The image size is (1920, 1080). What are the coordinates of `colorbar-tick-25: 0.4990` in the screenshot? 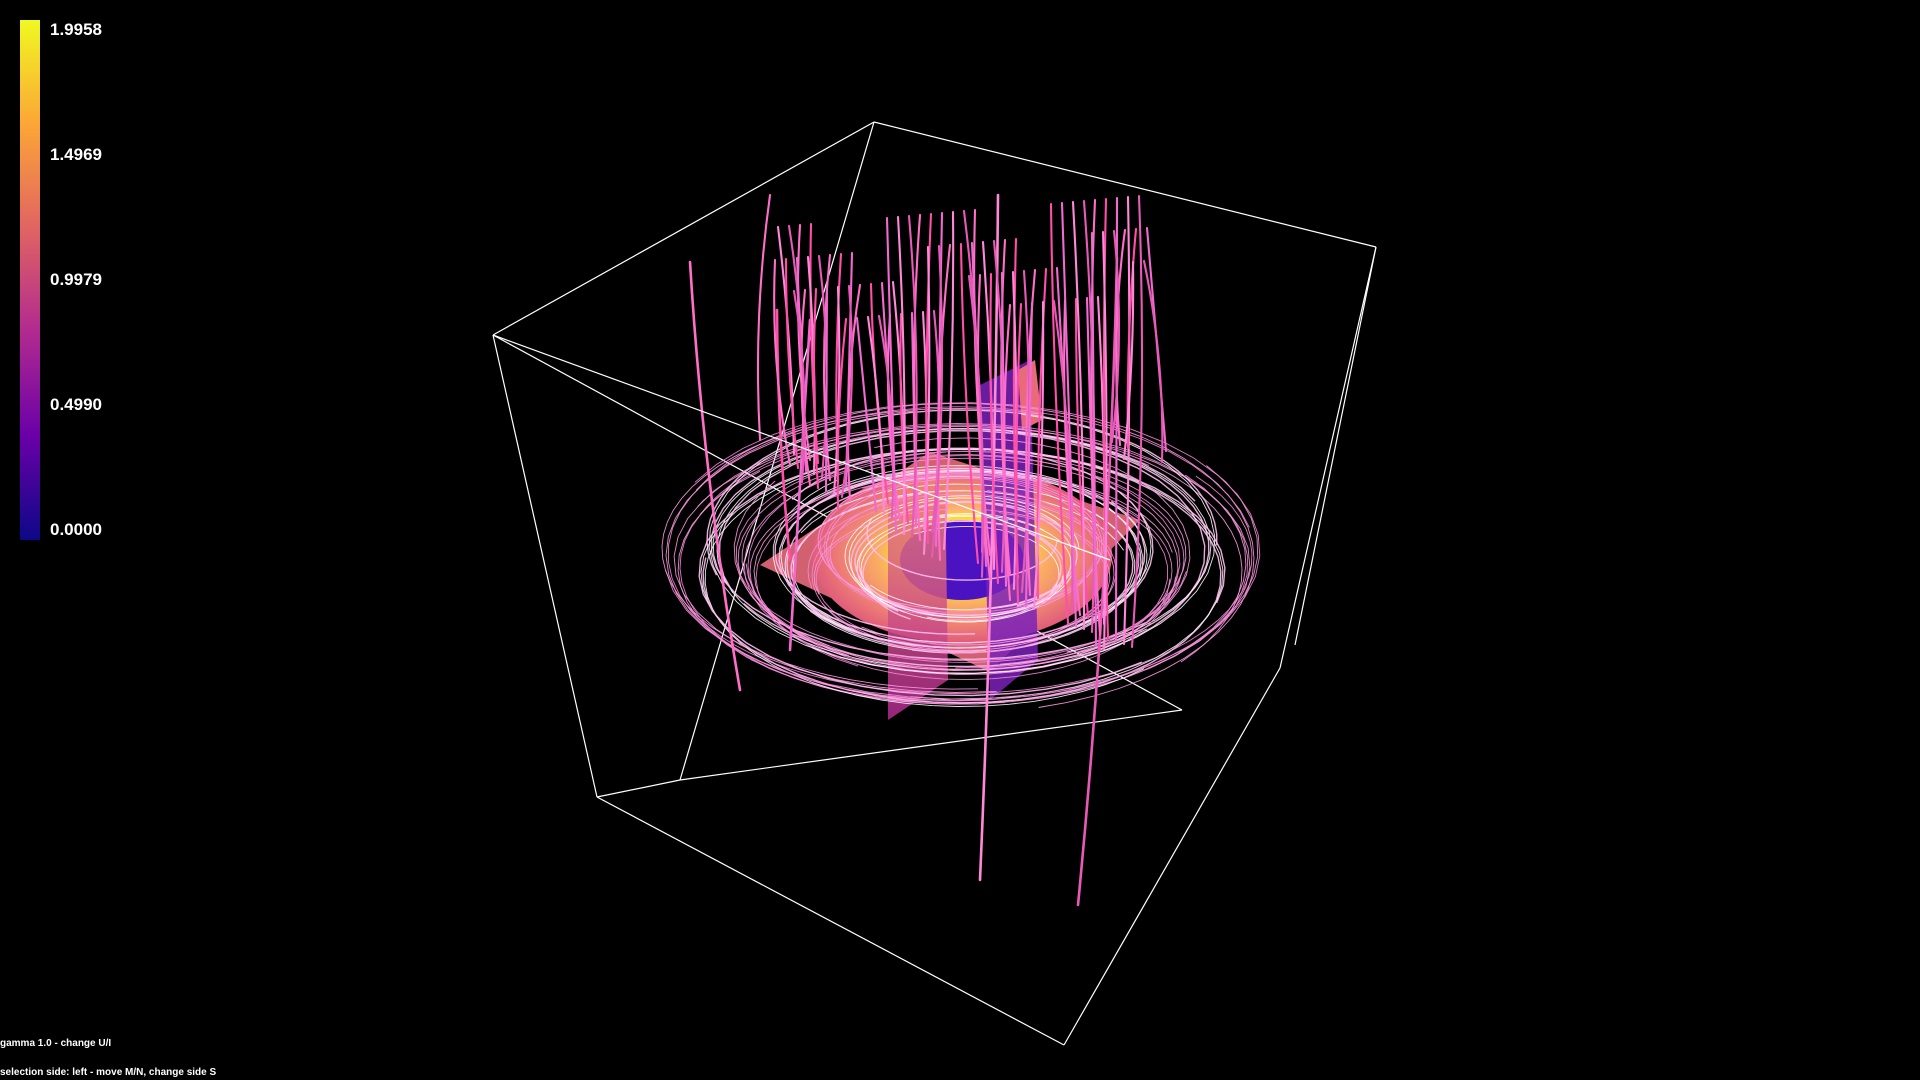 It's located at (76, 404).